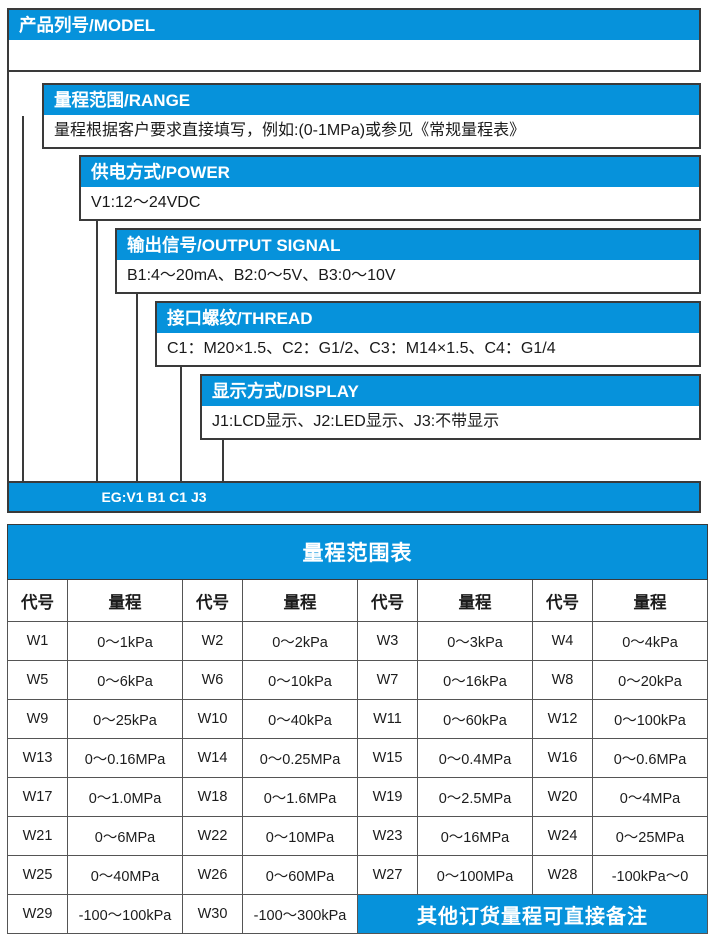  I want to click on cell-code: W4, so click(562, 641).